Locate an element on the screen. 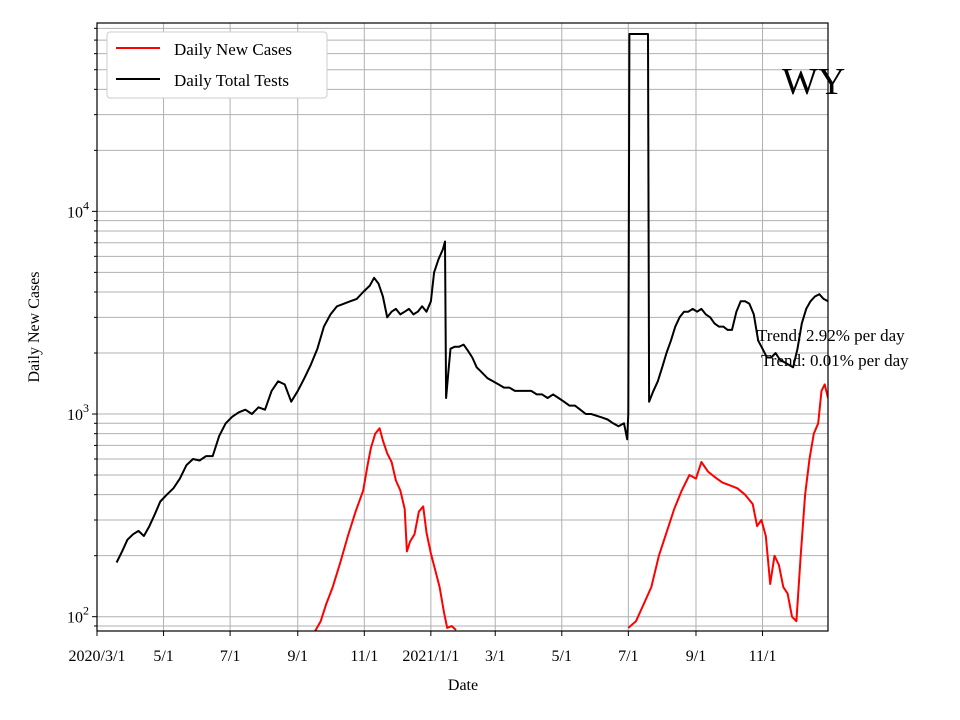  y-tick-label: 10³ is located at coordinates (78, 412).